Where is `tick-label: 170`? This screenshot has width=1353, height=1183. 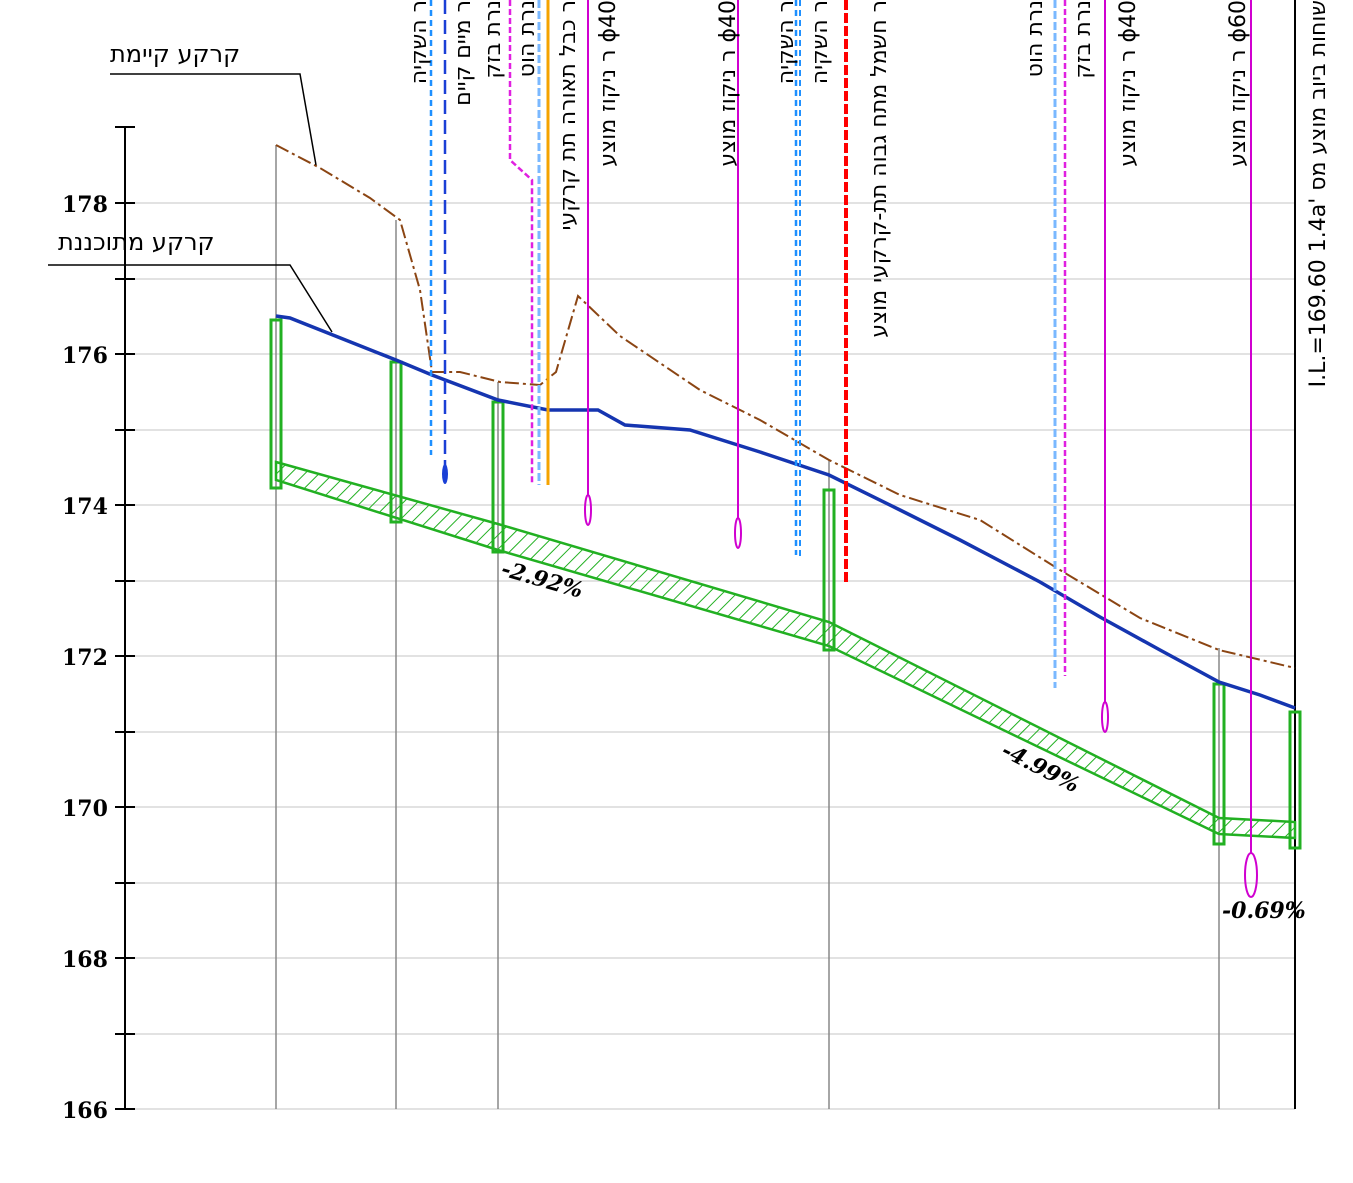 tick-label: 170 is located at coordinates (85, 809).